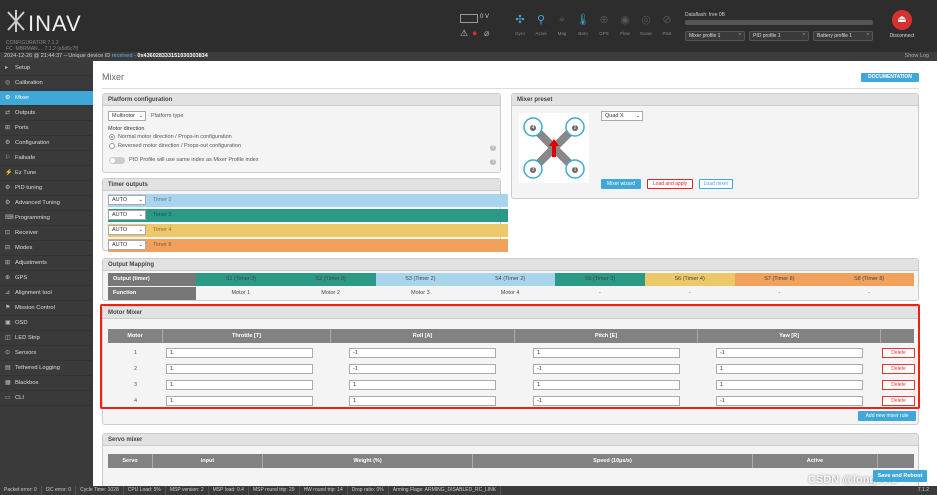 This screenshot has width=937, height=495. What do you see at coordinates (705, 15) in the screenshot?
I see `dataflash-label: Dataflash: free 0B` at bounding box center [705, 15].